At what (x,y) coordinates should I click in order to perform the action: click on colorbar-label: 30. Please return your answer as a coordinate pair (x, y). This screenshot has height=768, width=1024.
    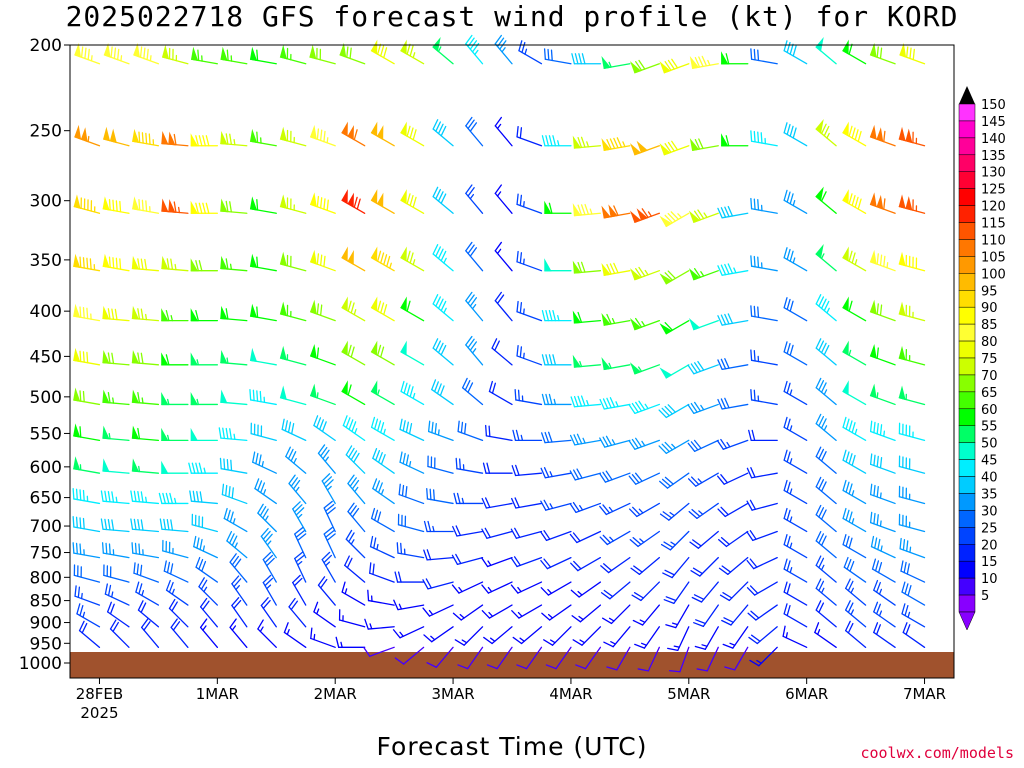
    Looking at the image, I should click on (989, 511).